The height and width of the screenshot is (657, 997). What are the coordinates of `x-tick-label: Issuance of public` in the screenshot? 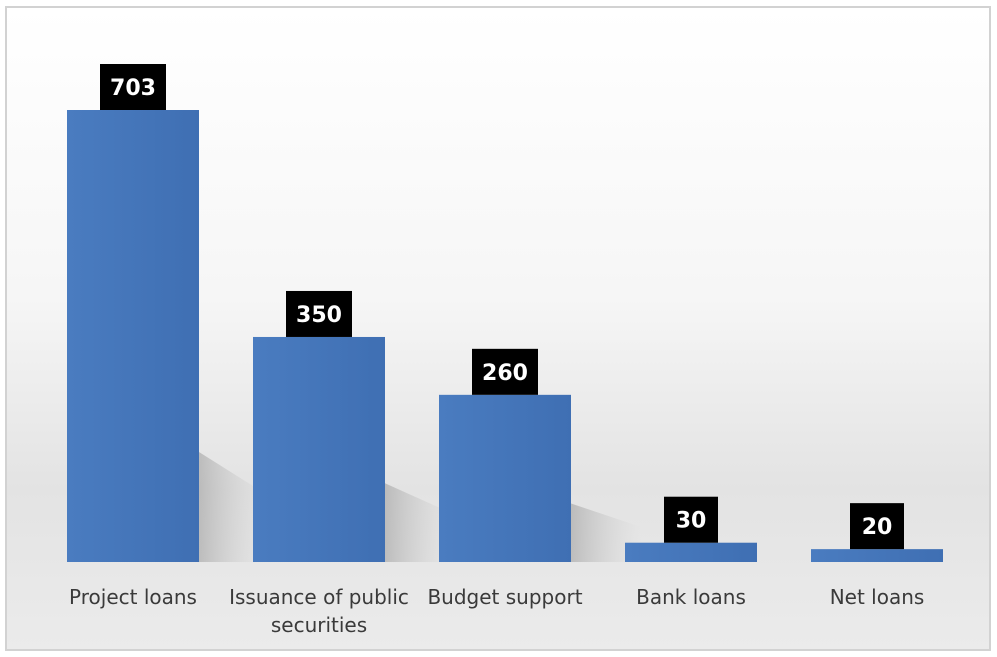 It's located at (319, 597).